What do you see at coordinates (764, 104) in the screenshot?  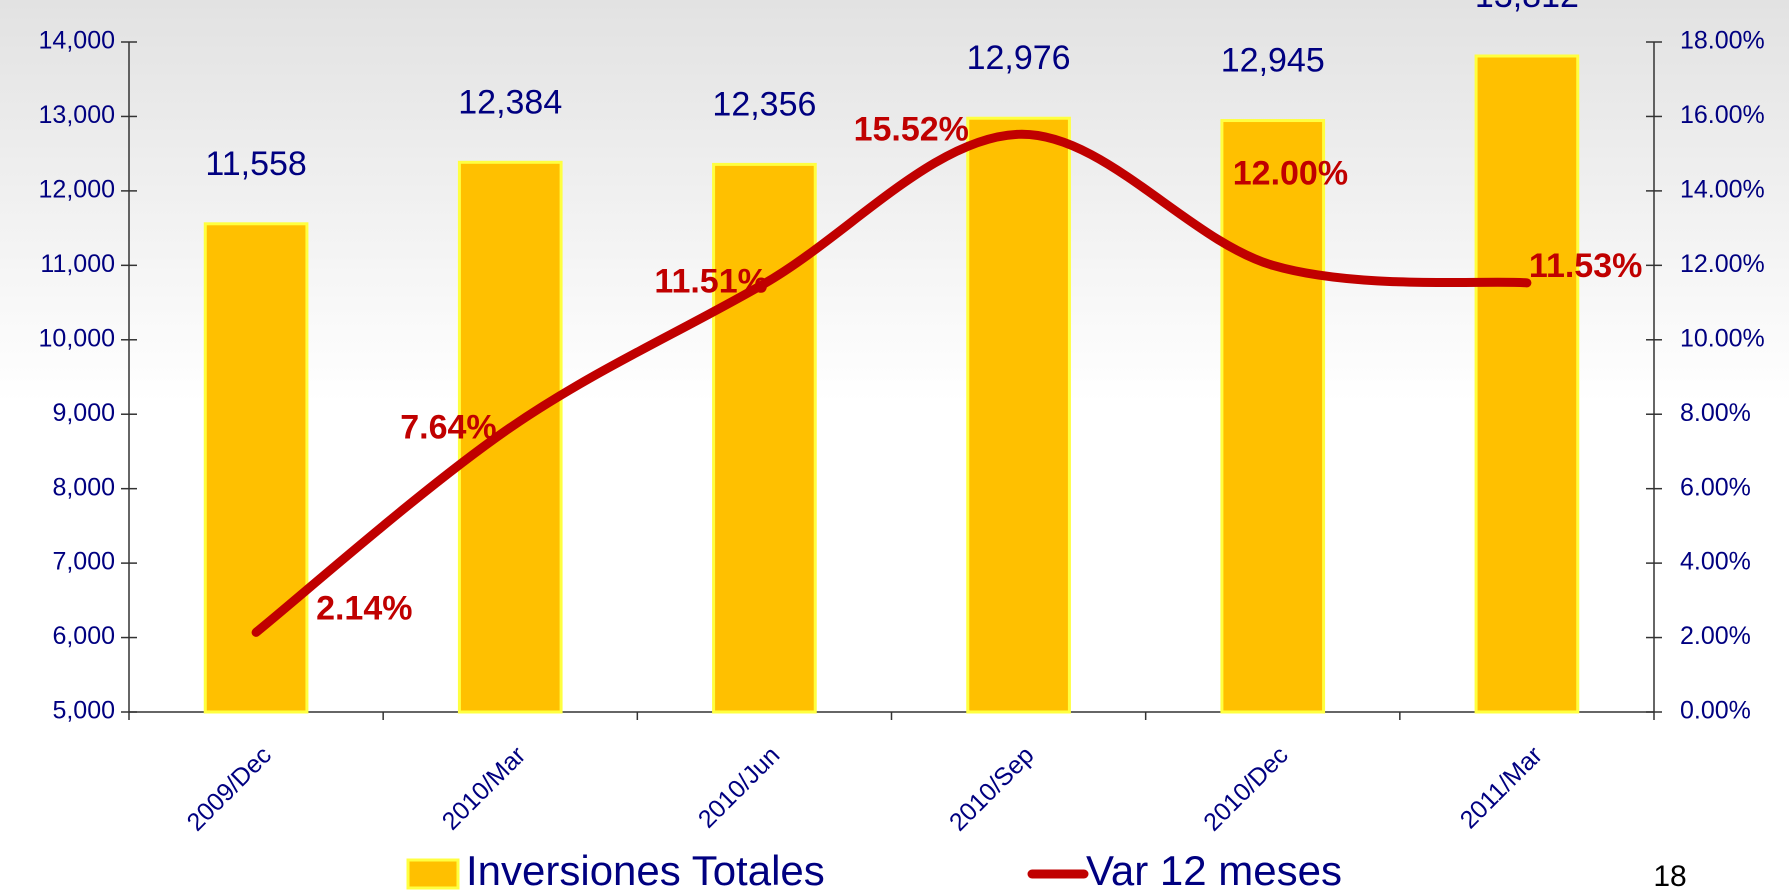 I see `bar-value-label: 12,356` at bounding box center [764, 104].